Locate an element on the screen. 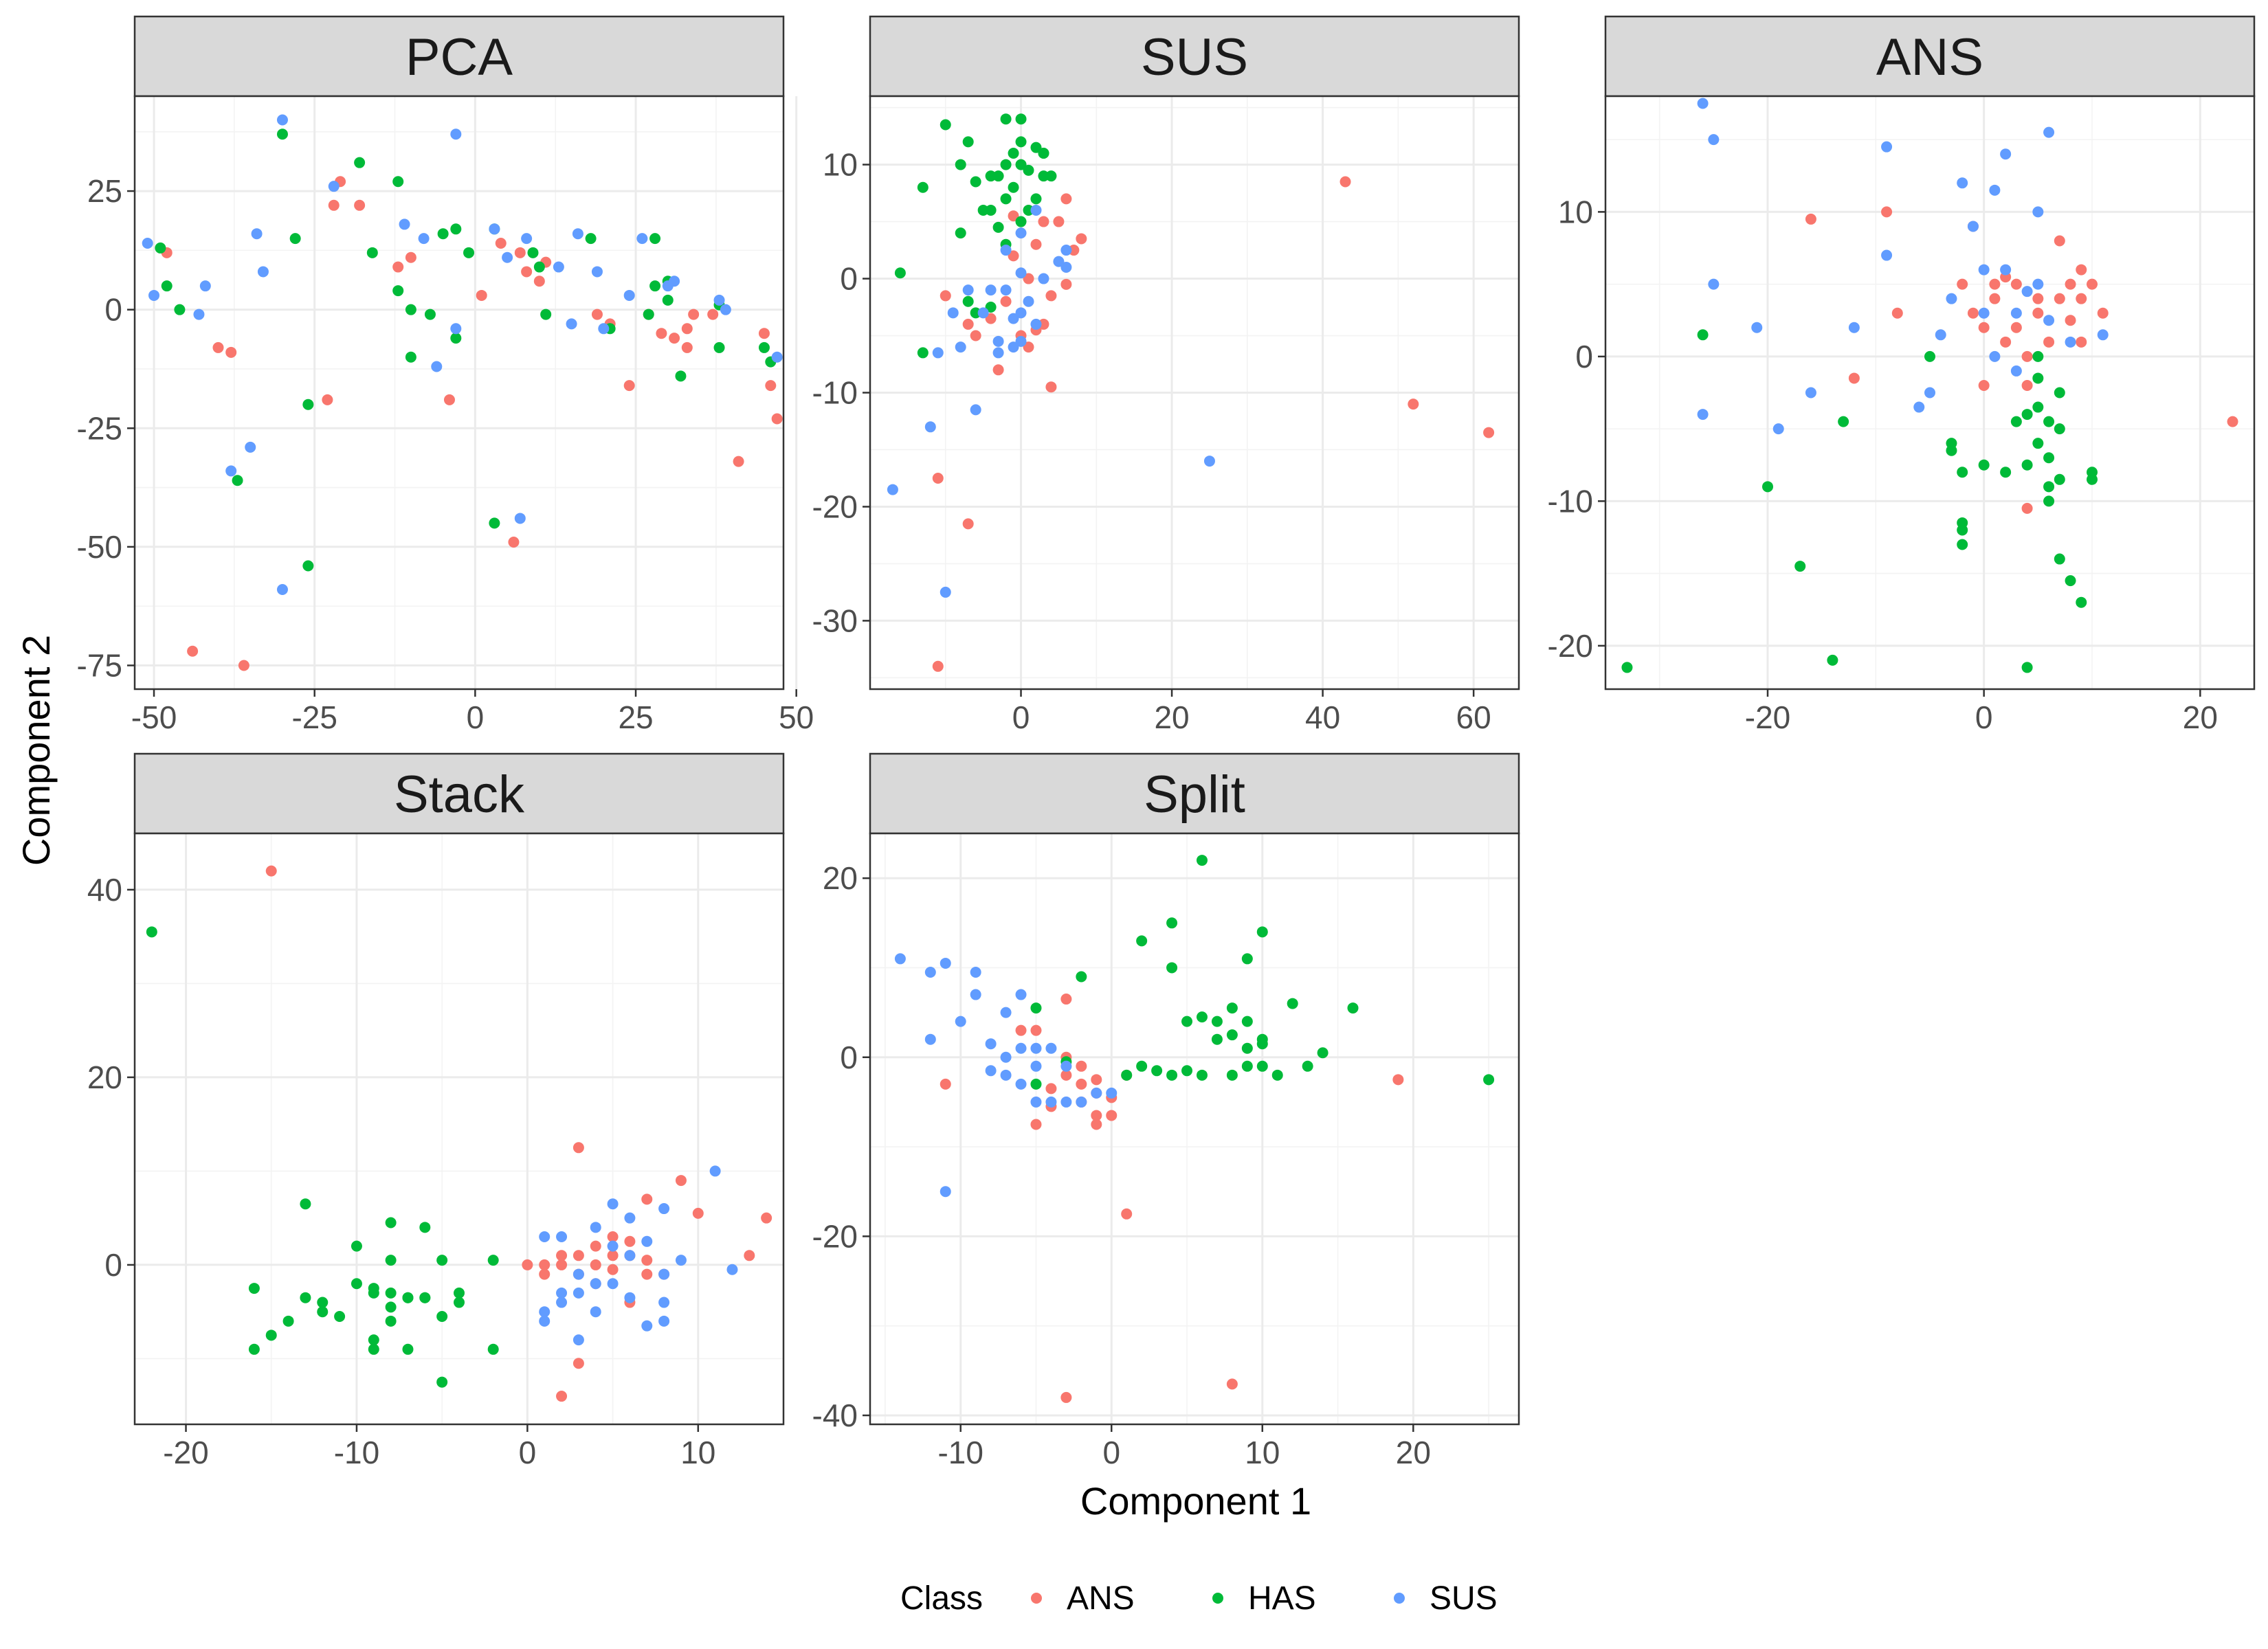 The height and width of the screenshot is (1649, 2268). y-tick-label: -75 is located at coordinates (99, 665).